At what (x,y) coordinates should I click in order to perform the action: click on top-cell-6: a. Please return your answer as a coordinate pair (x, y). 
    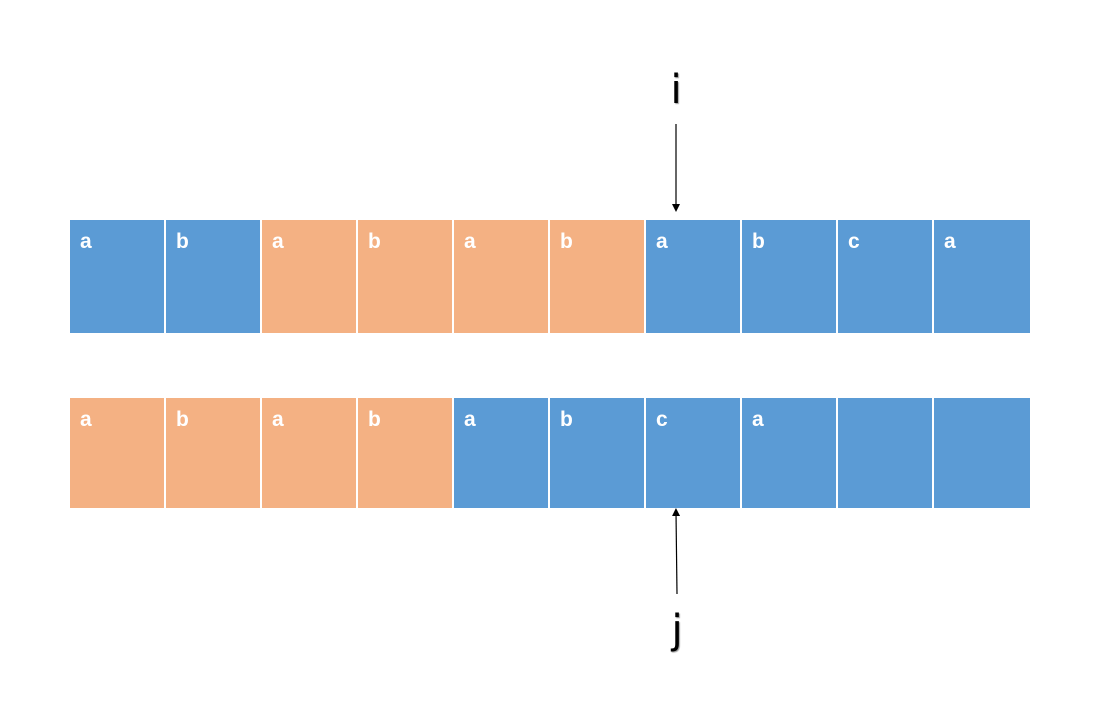
    Looking at the image, I should click on (694, 276).